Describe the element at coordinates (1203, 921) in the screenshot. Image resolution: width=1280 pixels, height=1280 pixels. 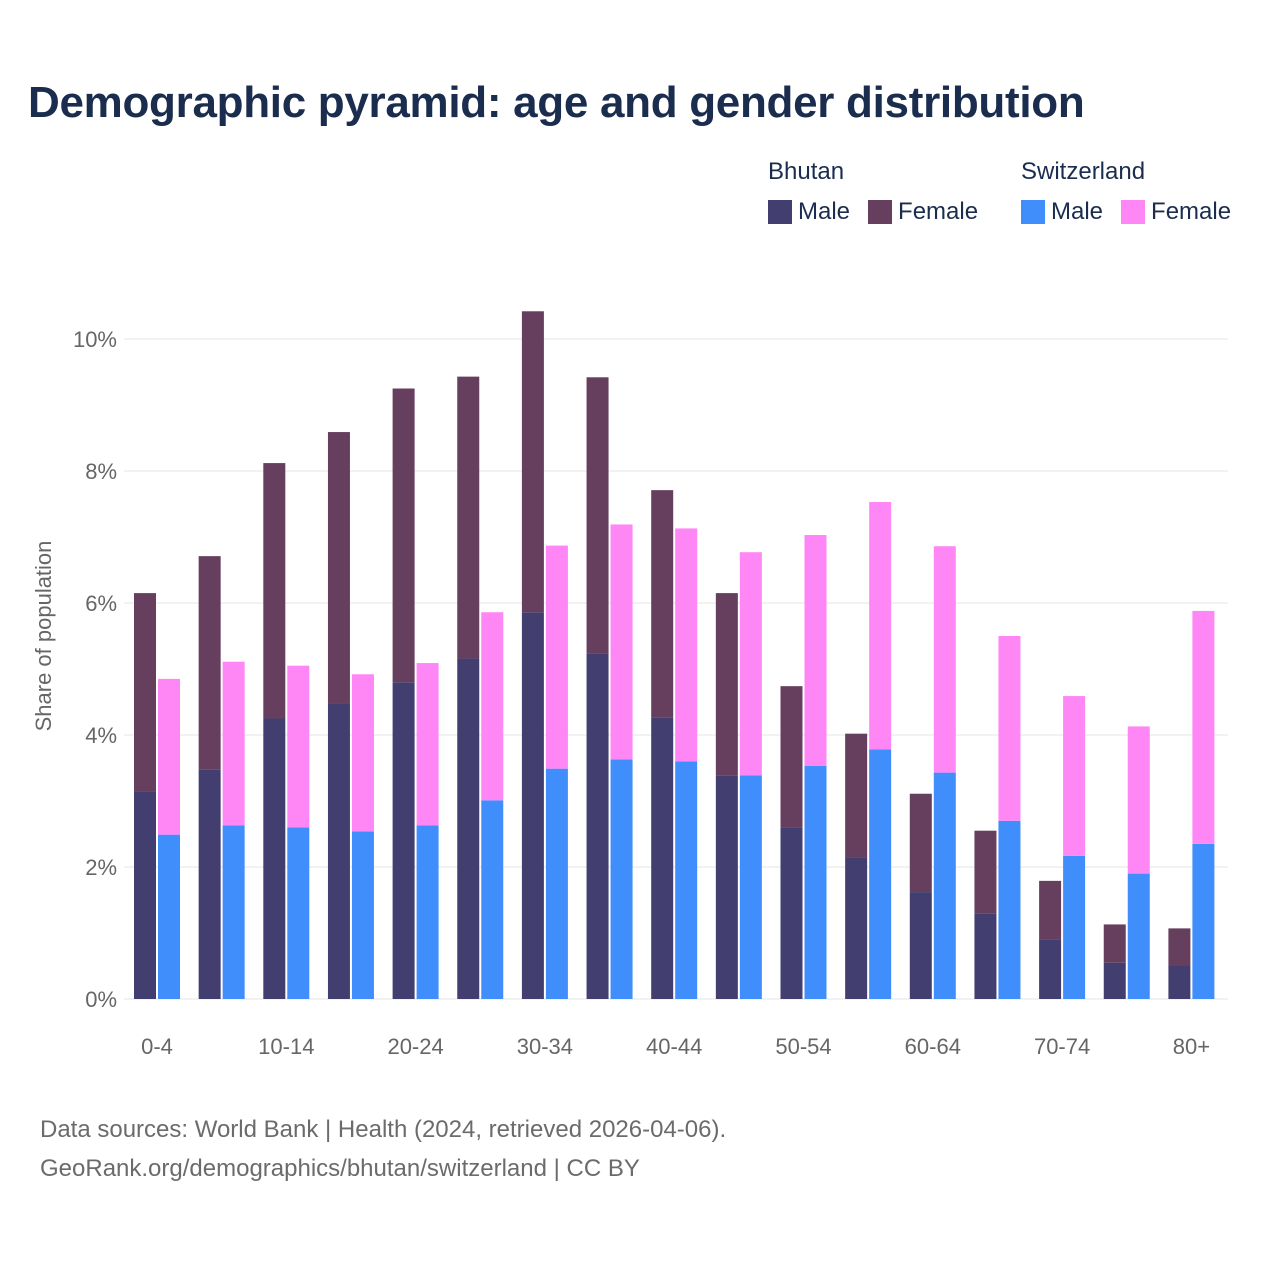
I see `bar-switzerland-male-80+` at that location.